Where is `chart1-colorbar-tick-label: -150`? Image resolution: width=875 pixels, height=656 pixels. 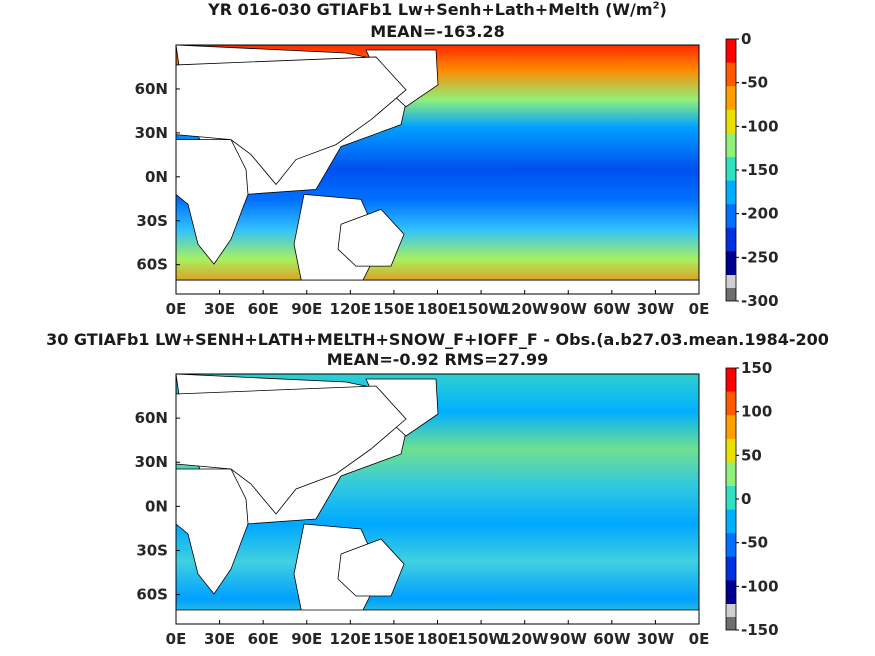
chart1-colorbar-tick-label: -150 is located at coordinates (760, 170).